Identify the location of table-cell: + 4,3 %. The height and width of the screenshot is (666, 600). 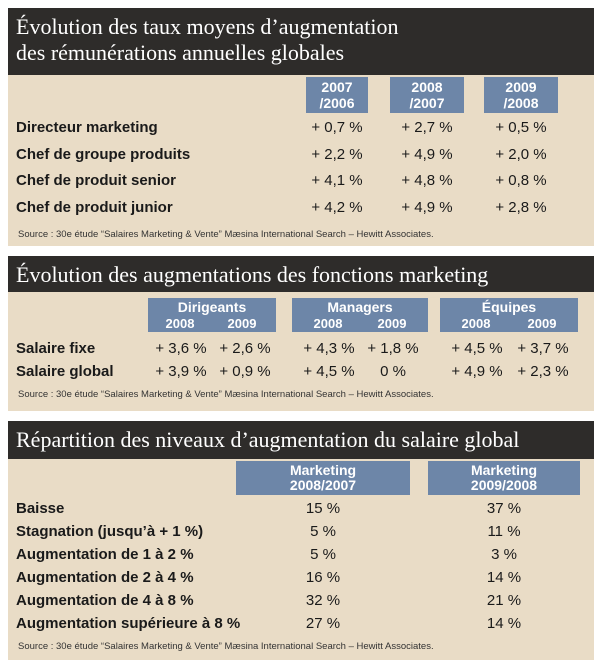
(329, 348).